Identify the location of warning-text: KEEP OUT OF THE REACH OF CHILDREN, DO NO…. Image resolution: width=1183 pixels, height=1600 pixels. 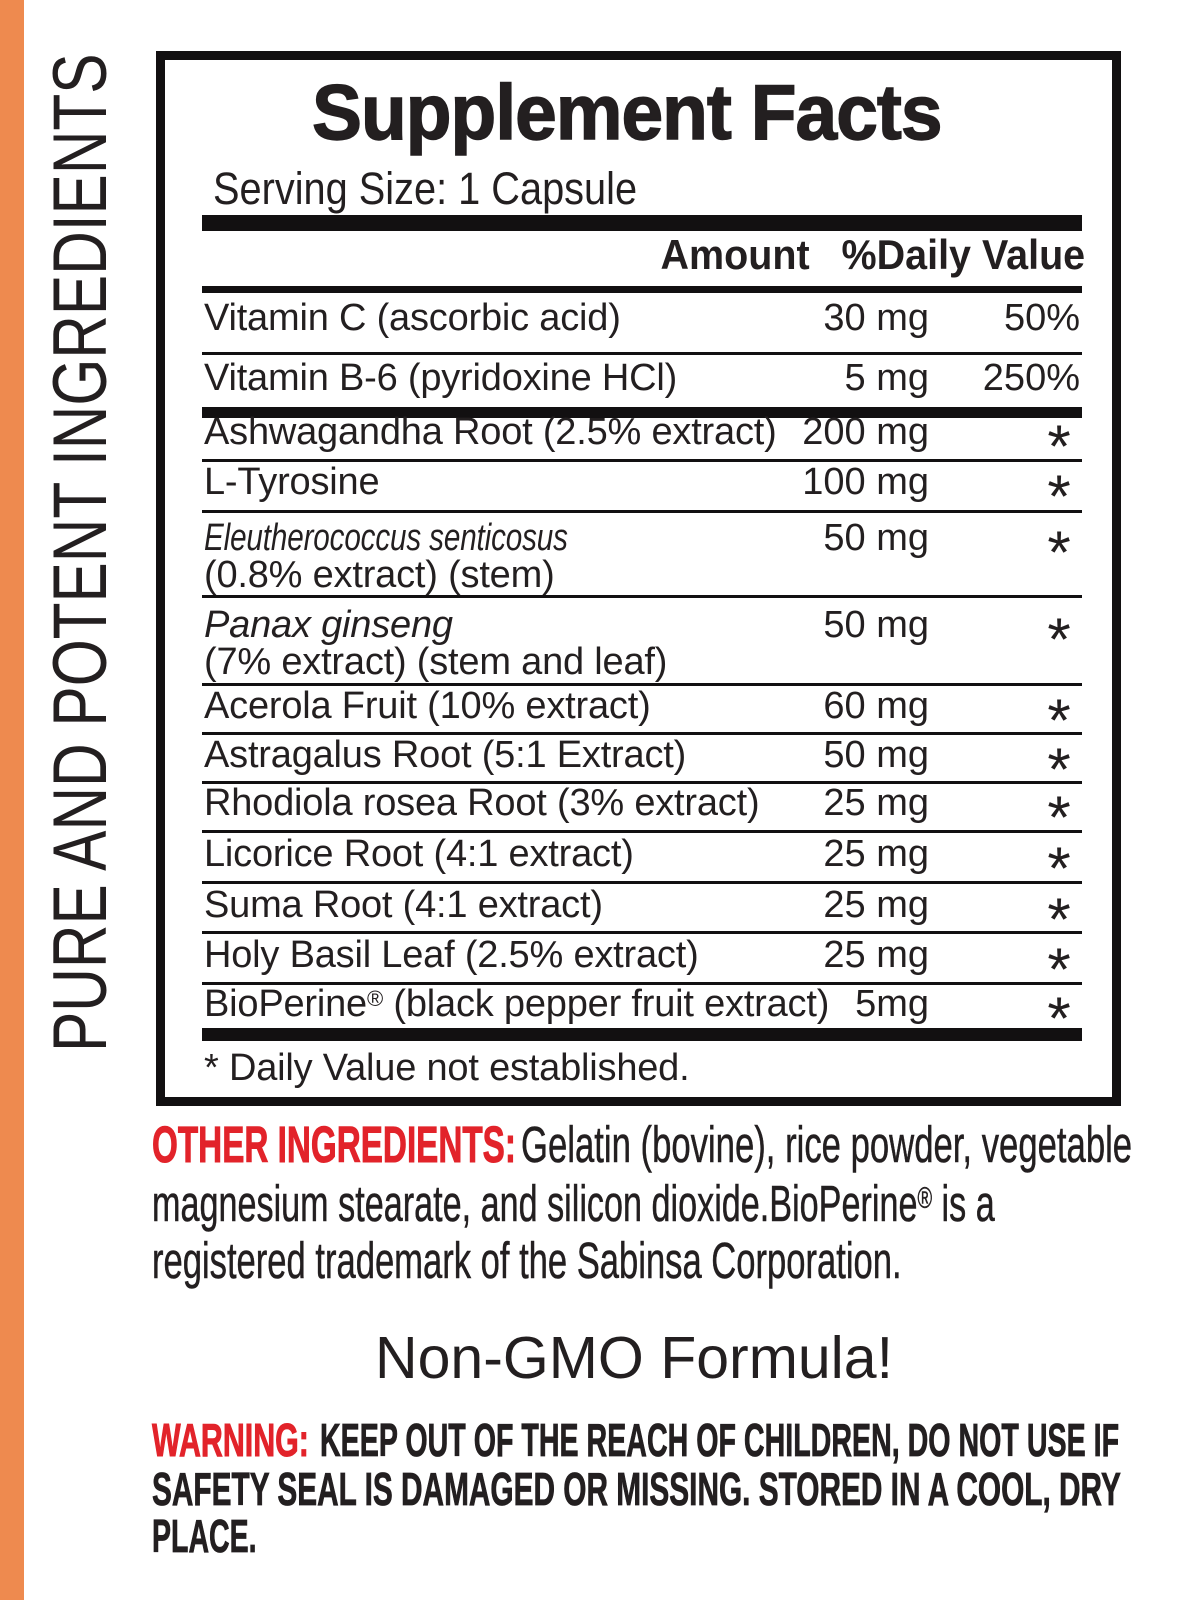
(720, 1440).